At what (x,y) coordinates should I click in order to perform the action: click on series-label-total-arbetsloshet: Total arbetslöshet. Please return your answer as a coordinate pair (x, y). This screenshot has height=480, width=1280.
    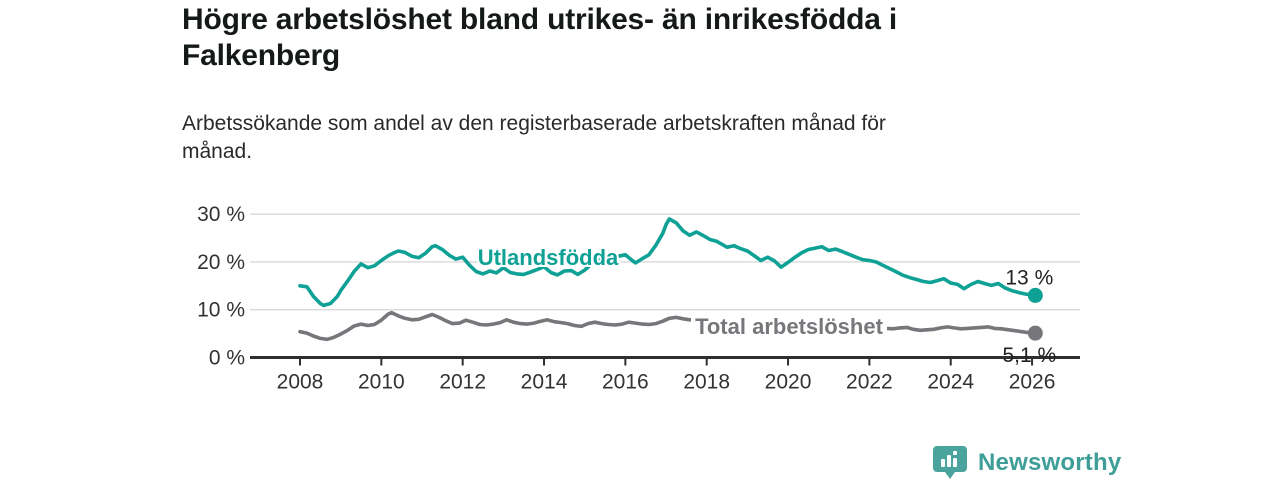
    Looking at the image, I should click on (789, 326).